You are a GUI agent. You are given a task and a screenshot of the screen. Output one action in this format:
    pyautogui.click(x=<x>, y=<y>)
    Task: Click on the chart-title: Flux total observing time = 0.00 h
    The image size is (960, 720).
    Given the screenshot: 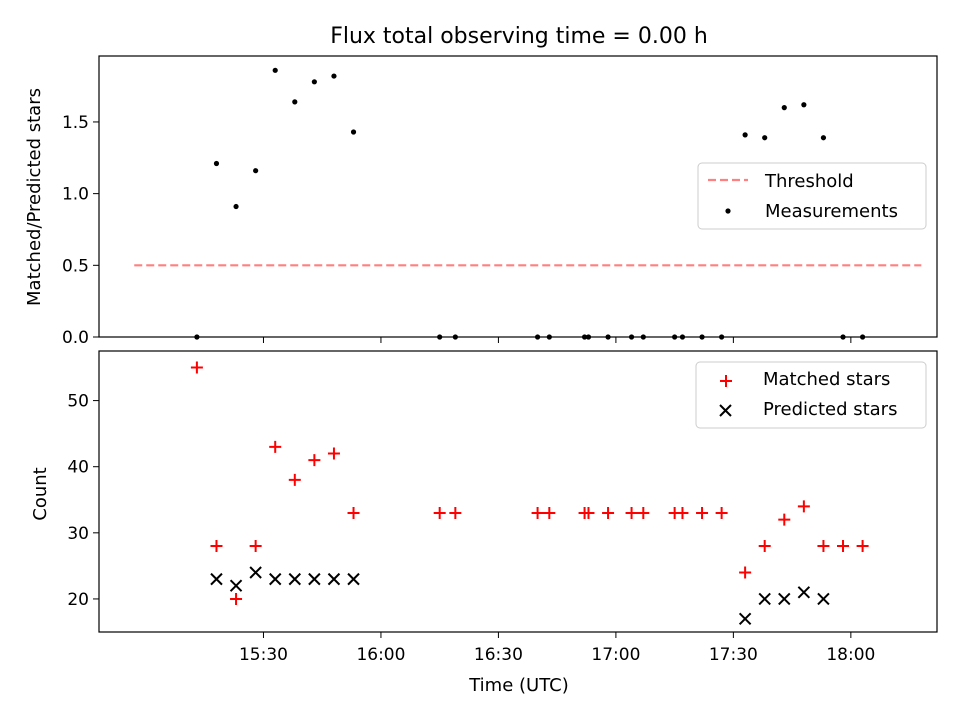 What is the action you would take?
    pyautogui.click(x=519, y=36)
    